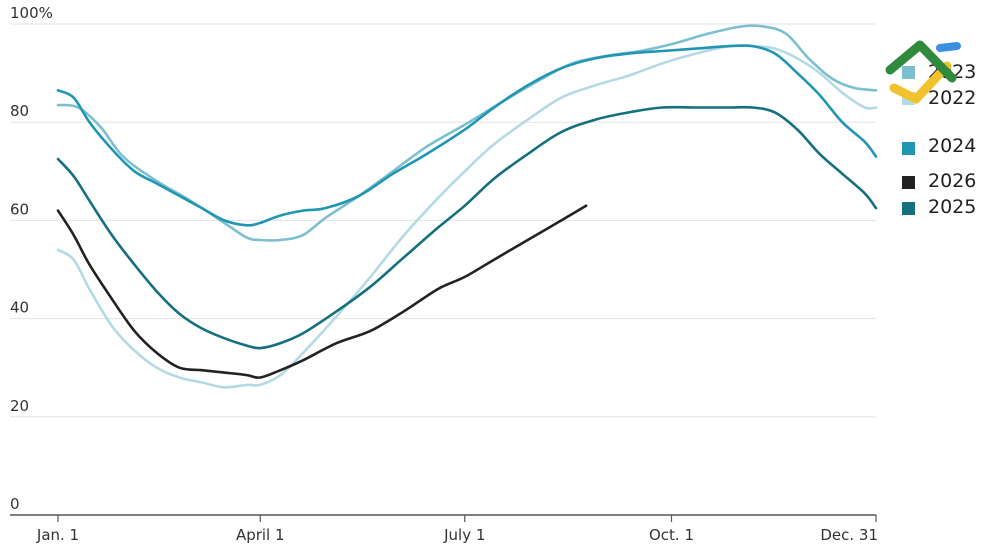  I want to click on watermark-logo-icon, so click(923, 72).